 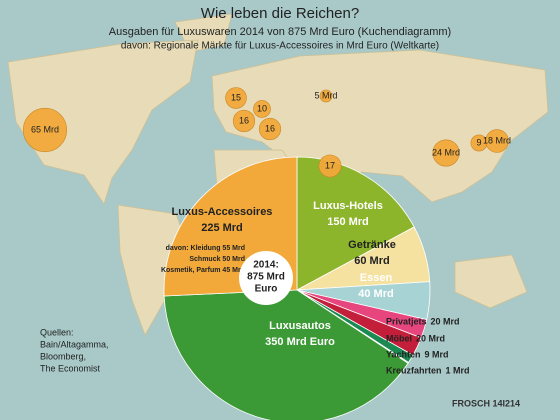 I want to click on bubble-label: 15, so click(x=236, y=97).